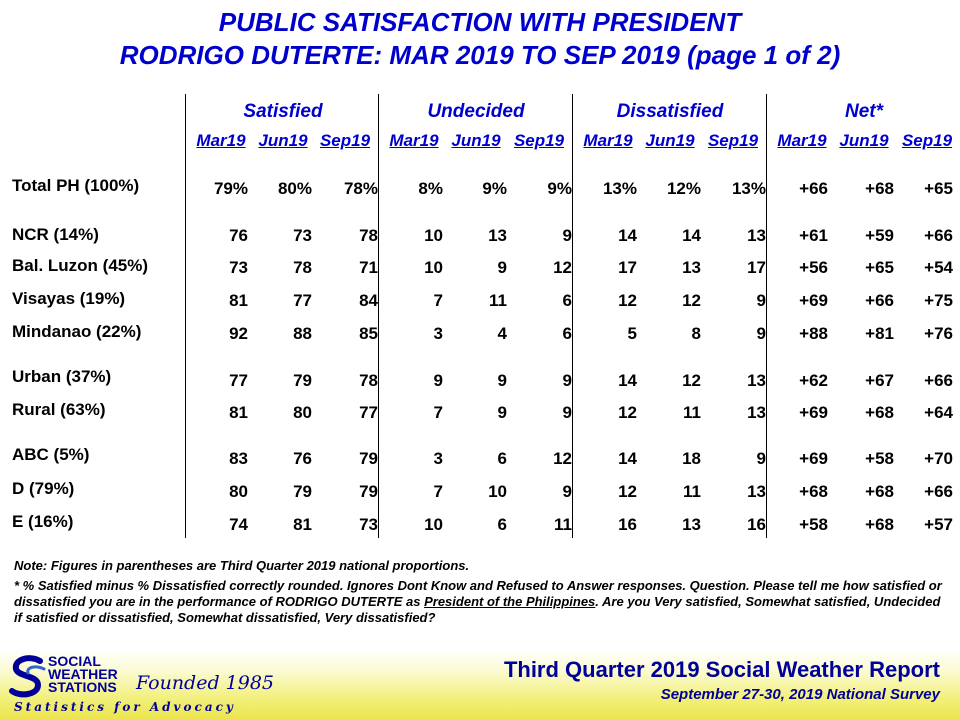 Image resolution: width=960 pixels, height=720 pixels. What do you see at coordinates (62, 376) in the screenshot?
I see `row-label: Urban (37%)` at bounding box center [62, 376].